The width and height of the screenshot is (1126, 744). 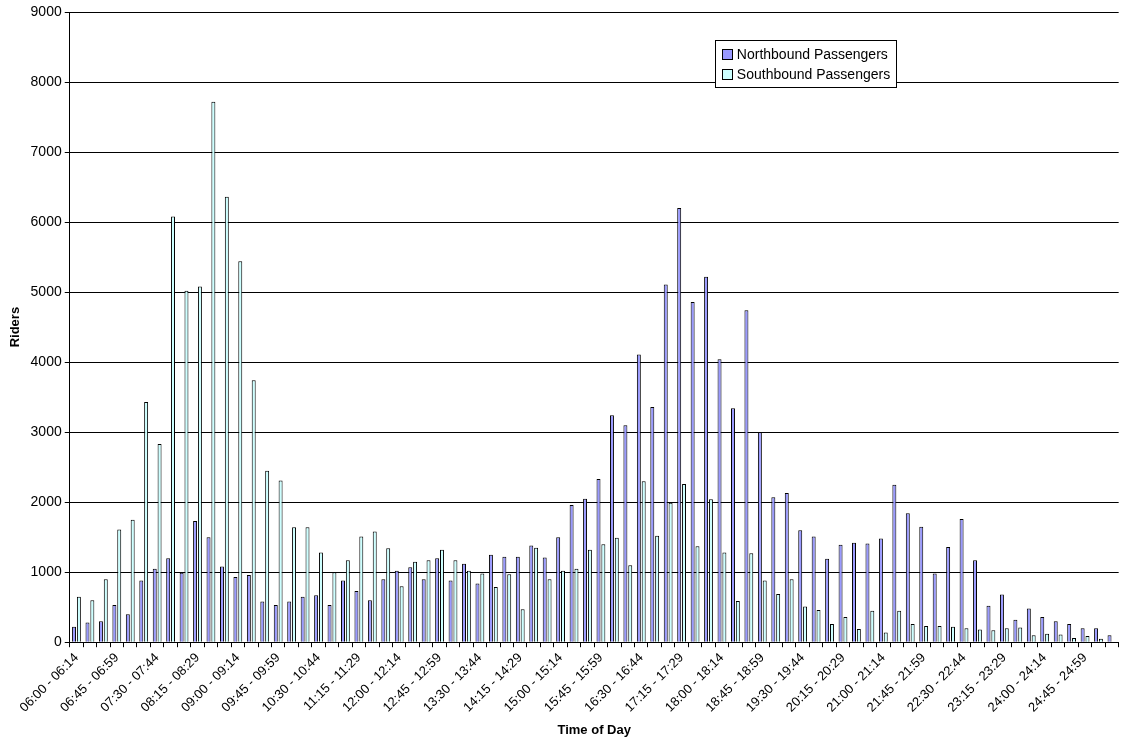 I want to click on y-tick-label: 0, so click(x=57, y=641).